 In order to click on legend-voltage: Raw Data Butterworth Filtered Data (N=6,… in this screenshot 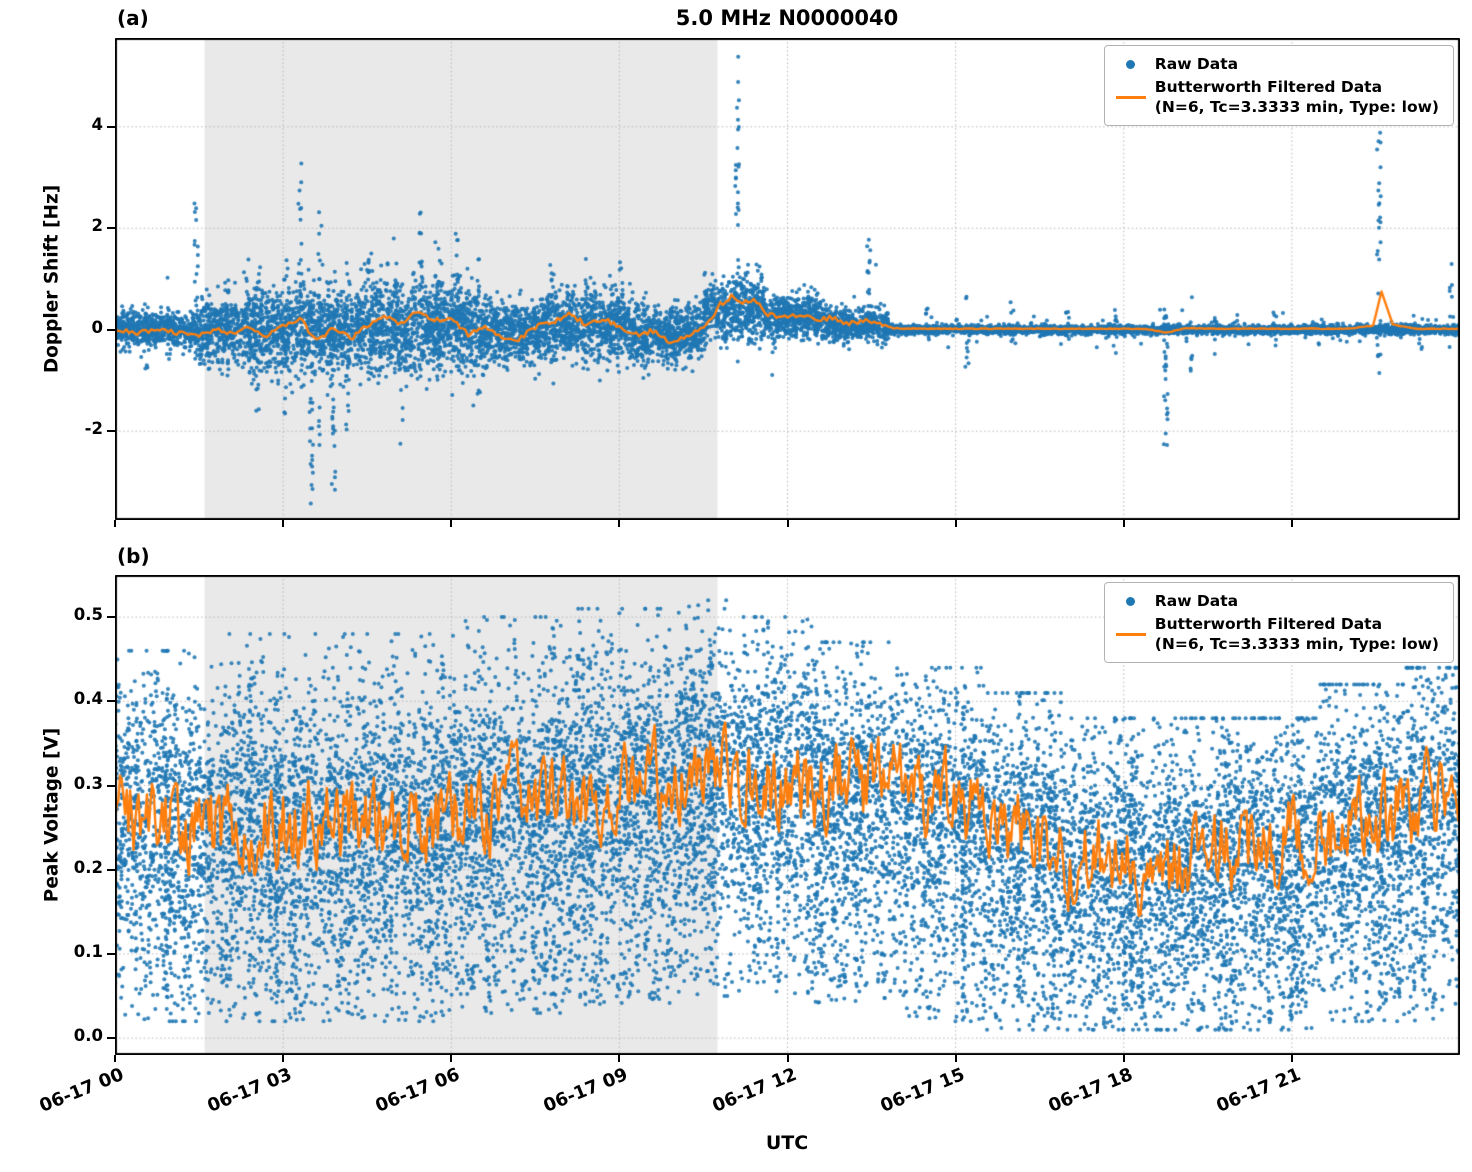, I will do `click(1278, 623)`.